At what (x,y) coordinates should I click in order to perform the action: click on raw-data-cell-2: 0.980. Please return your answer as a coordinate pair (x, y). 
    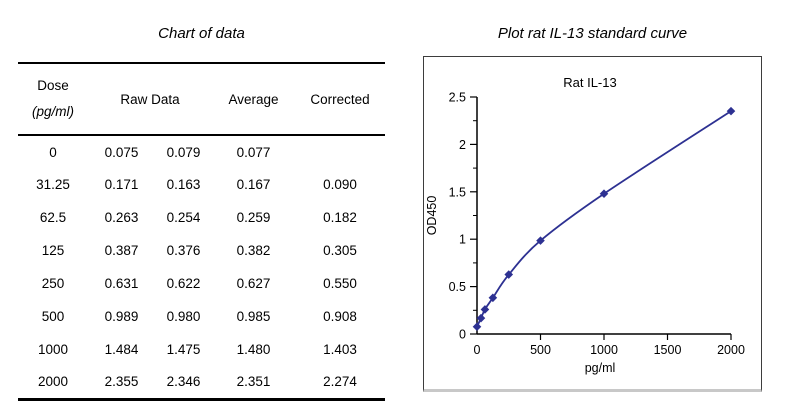
    Looking at the image, I should click on (183, 316).